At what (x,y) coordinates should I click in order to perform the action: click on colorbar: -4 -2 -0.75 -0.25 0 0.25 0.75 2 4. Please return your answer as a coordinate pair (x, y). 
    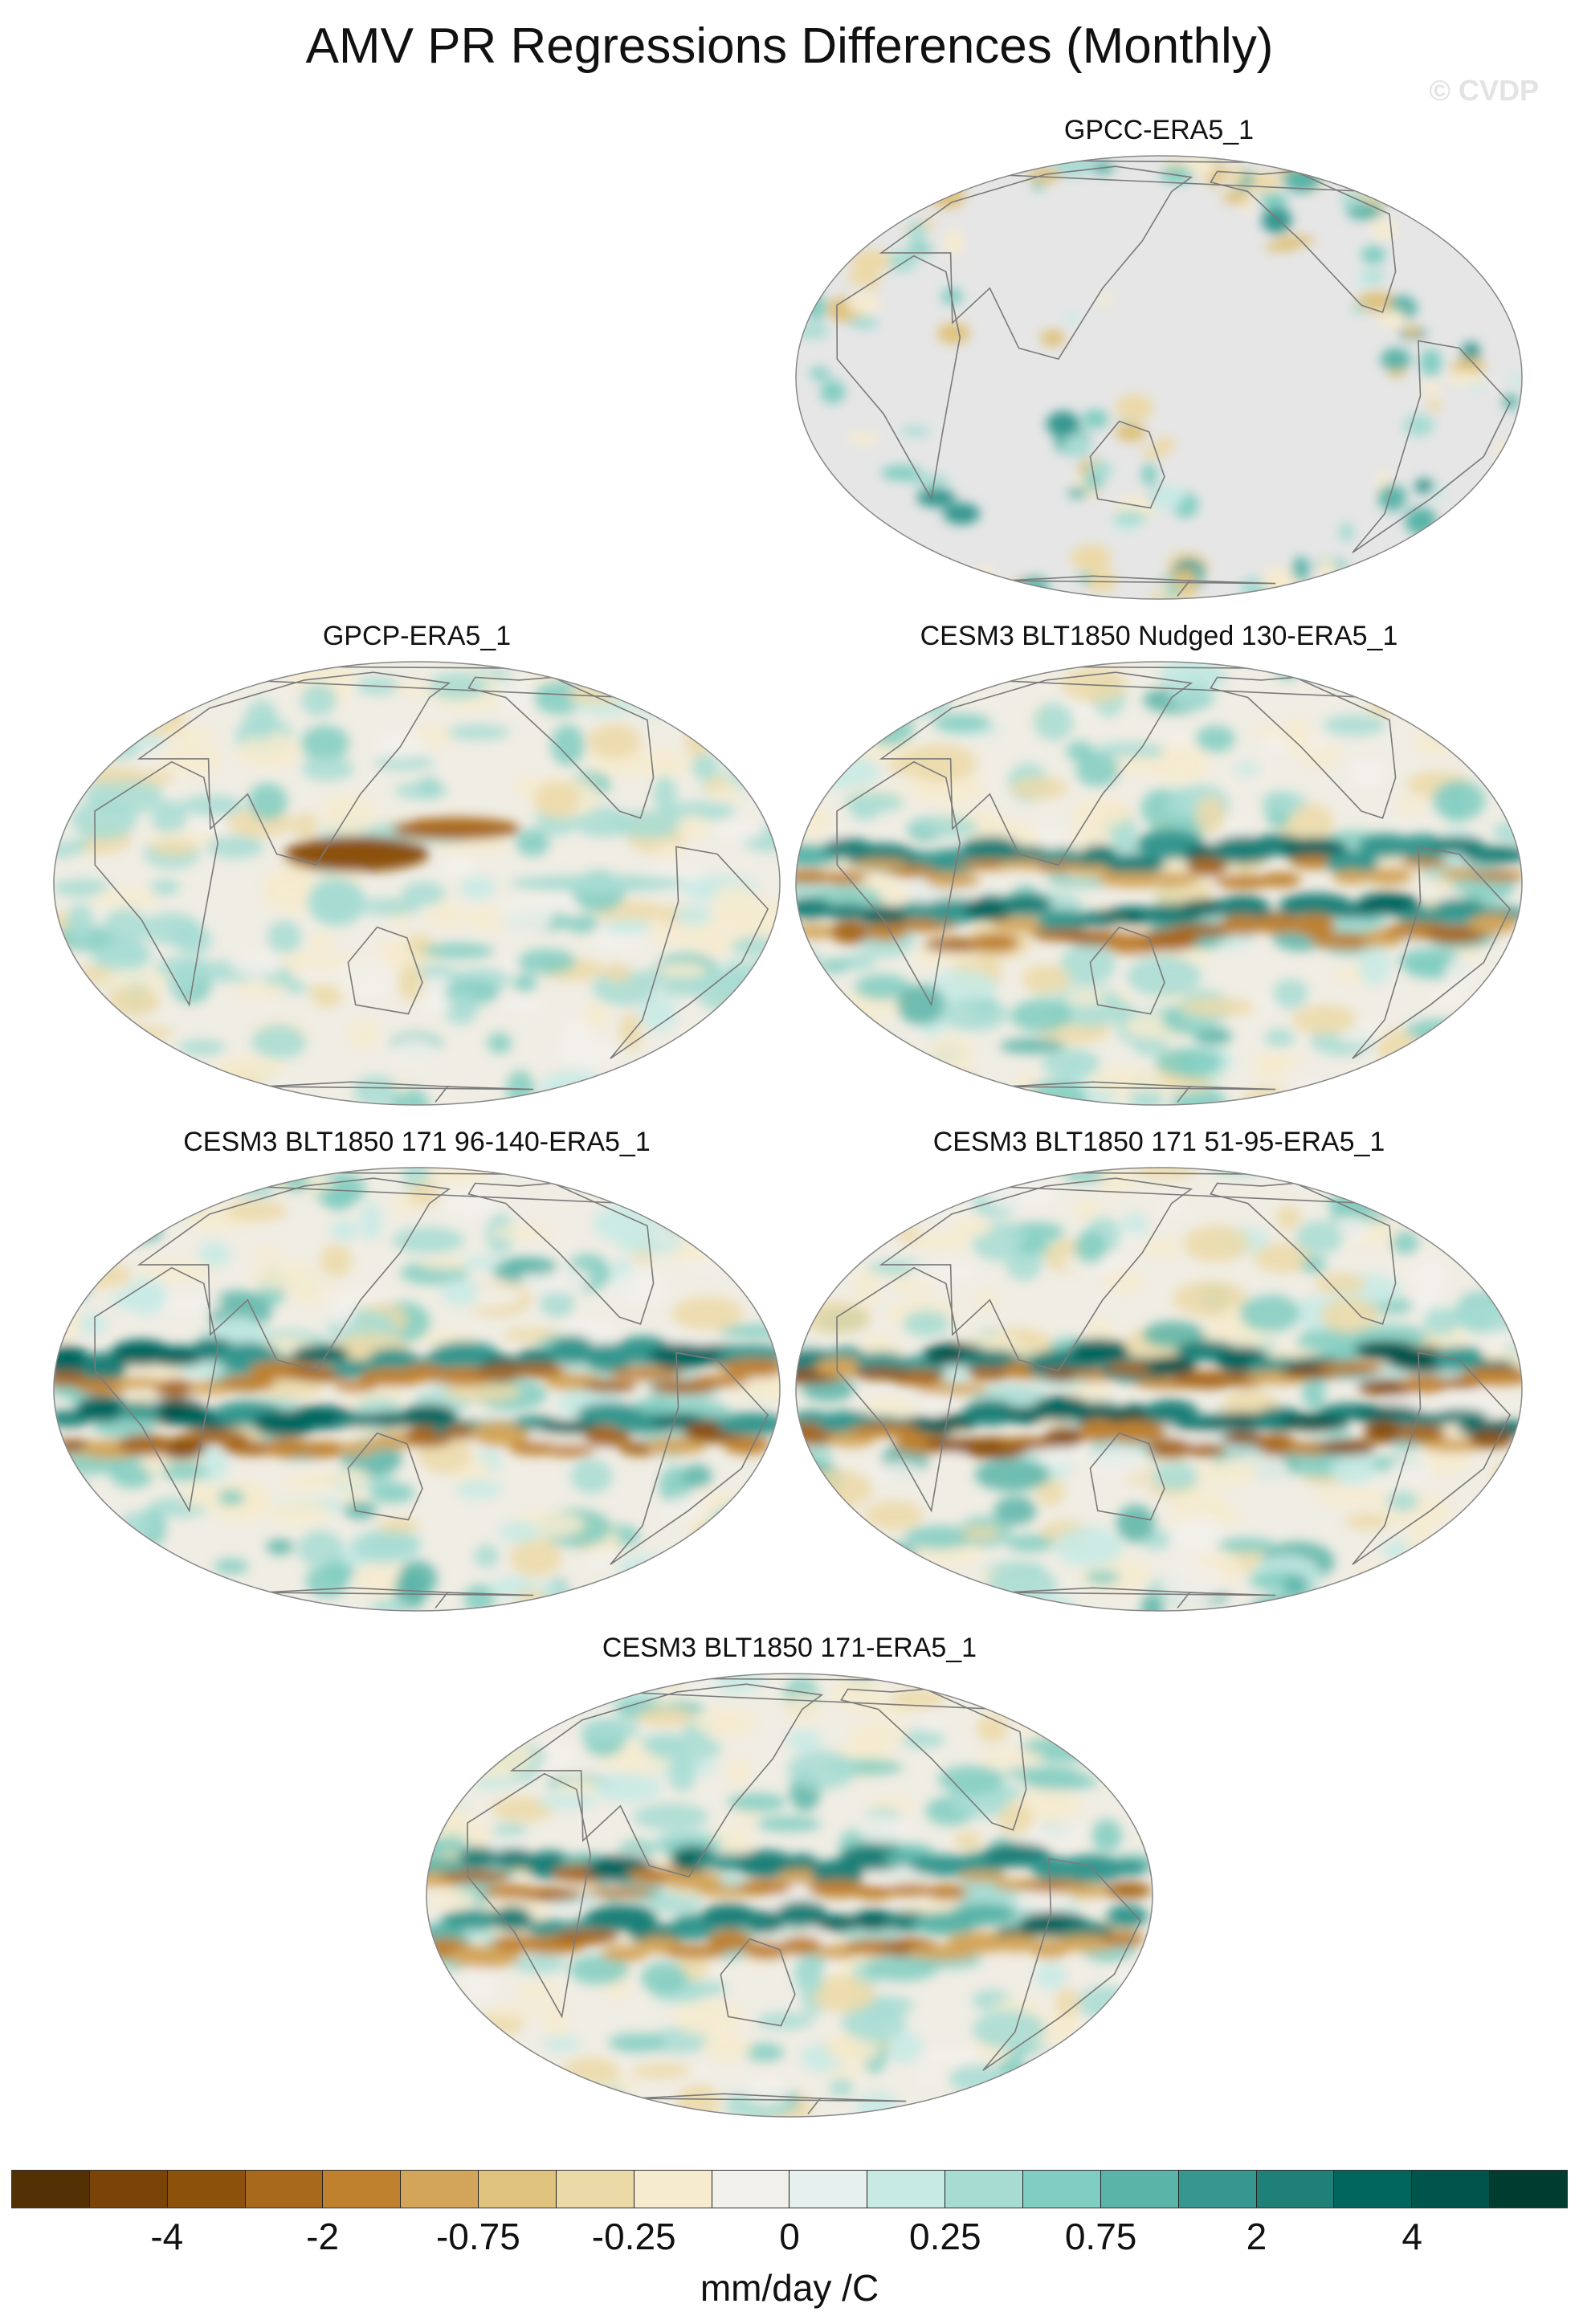
    Looking at the image, I should click on (789, 2214).